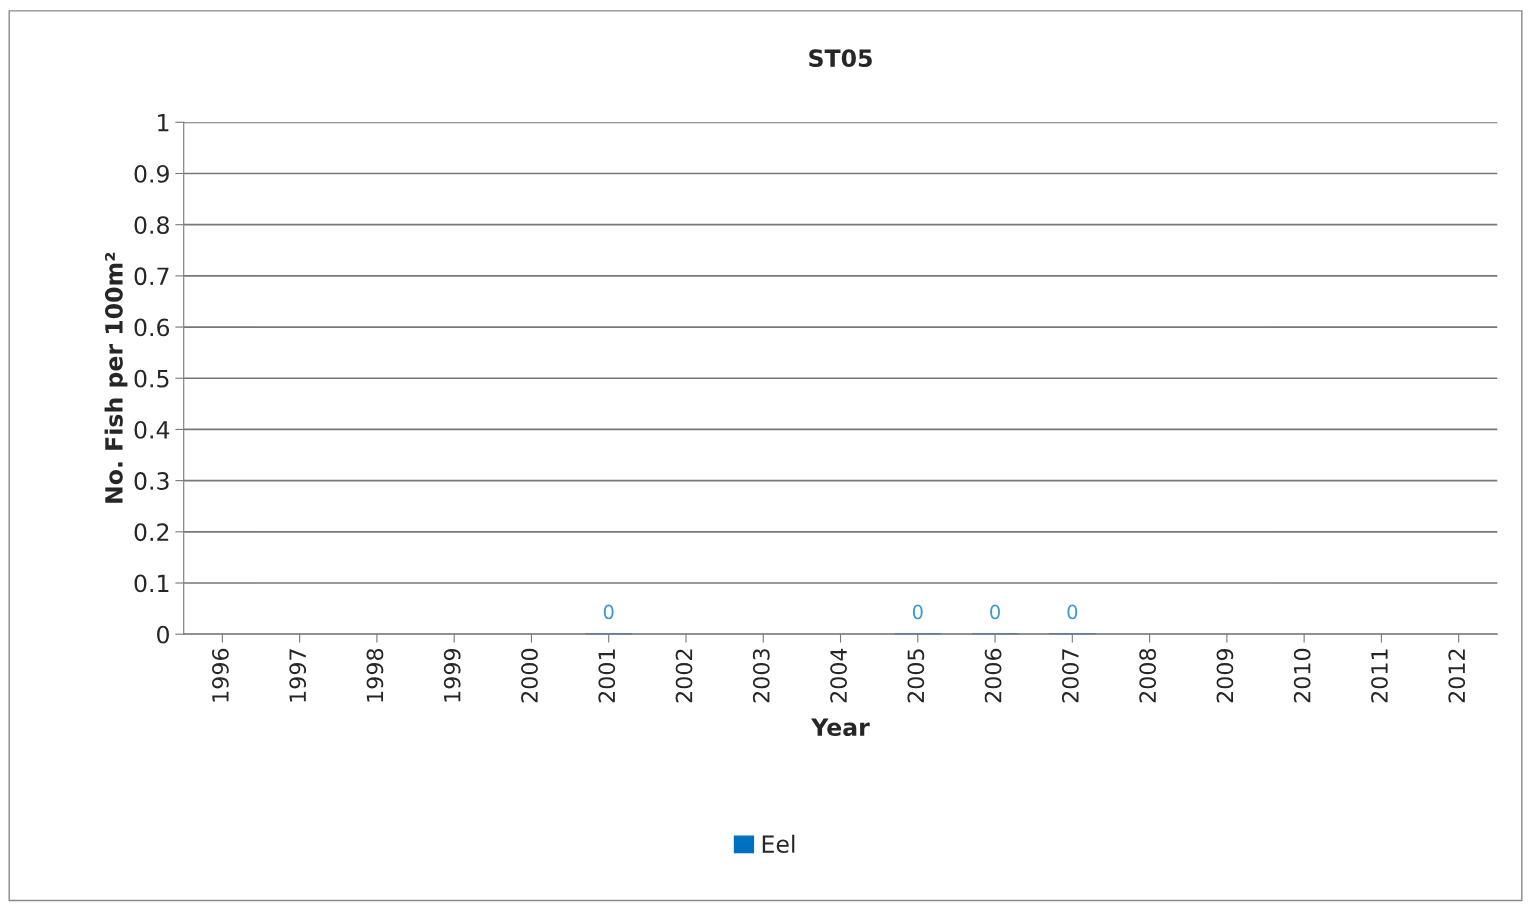 This screenshot has height=906, width=1531. Describe the element at coordinates (840, 727) in the screenshot. I see `x-axis-title: Year` at that location.